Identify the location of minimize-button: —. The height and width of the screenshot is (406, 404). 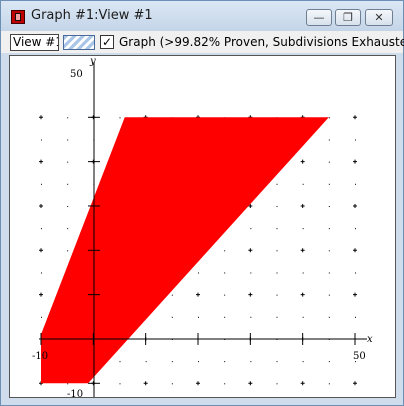
(319, 17).